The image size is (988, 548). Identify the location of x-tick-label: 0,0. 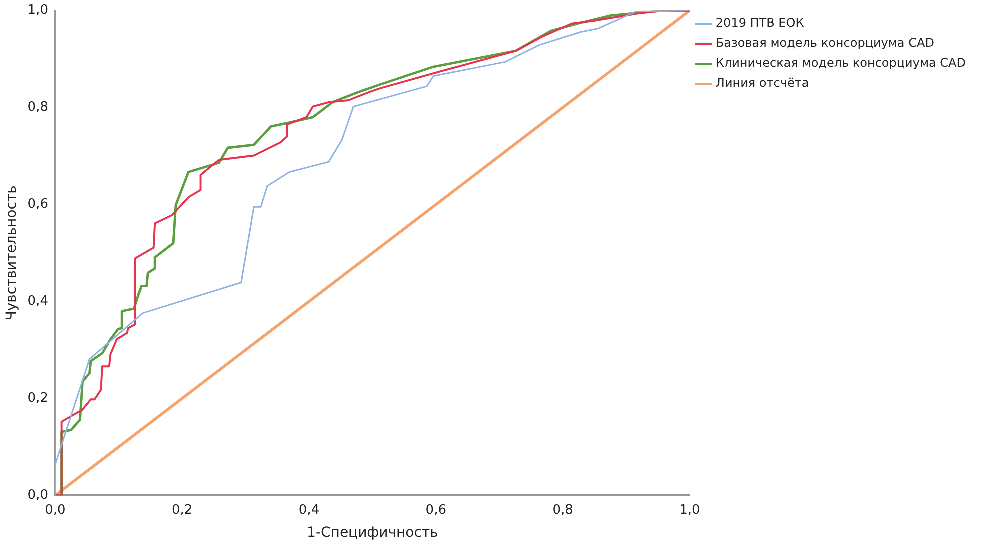
(55, 510).